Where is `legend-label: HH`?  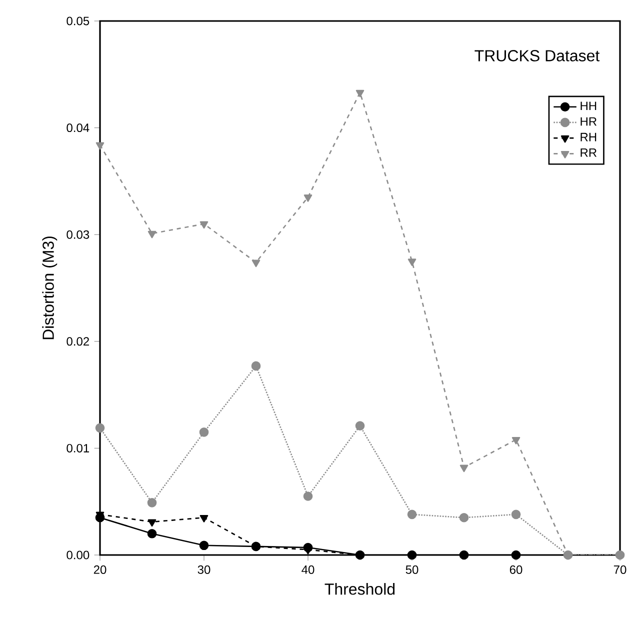 legend-label: HH is located at coordinates (588, 106).